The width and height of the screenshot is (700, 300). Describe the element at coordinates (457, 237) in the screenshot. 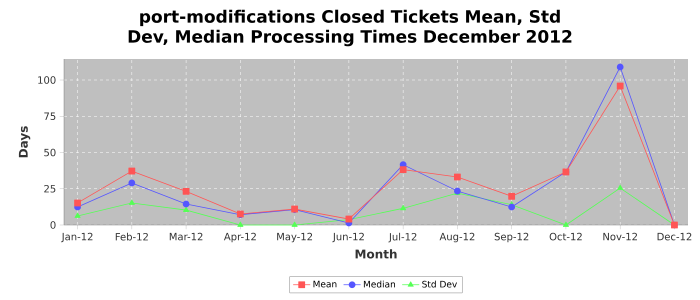

I see `x-tick-label: Aug-12` at that location.